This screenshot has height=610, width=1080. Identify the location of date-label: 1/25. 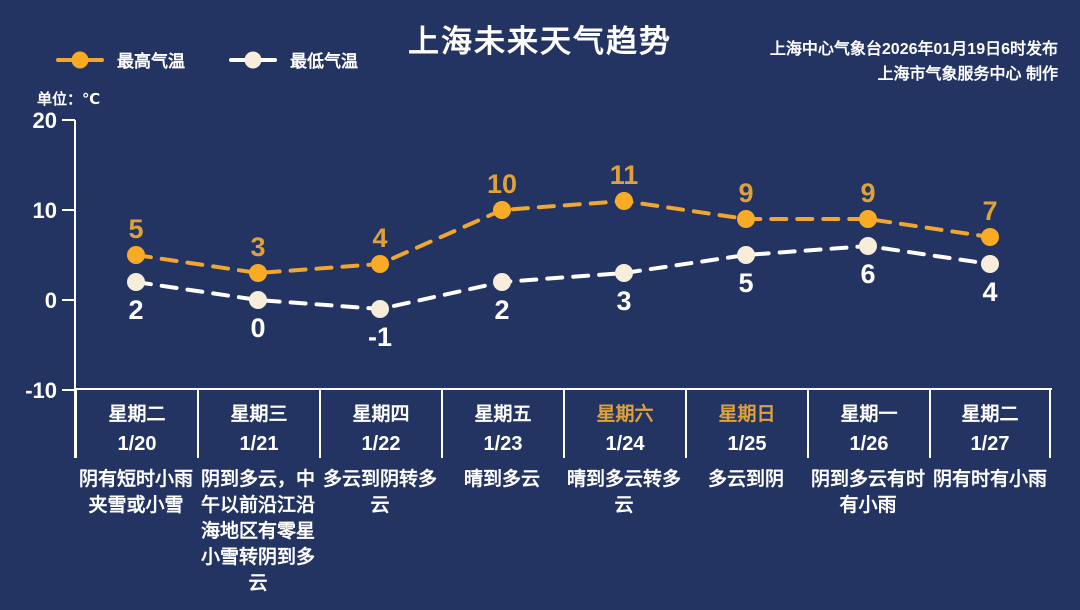
(747, 444).